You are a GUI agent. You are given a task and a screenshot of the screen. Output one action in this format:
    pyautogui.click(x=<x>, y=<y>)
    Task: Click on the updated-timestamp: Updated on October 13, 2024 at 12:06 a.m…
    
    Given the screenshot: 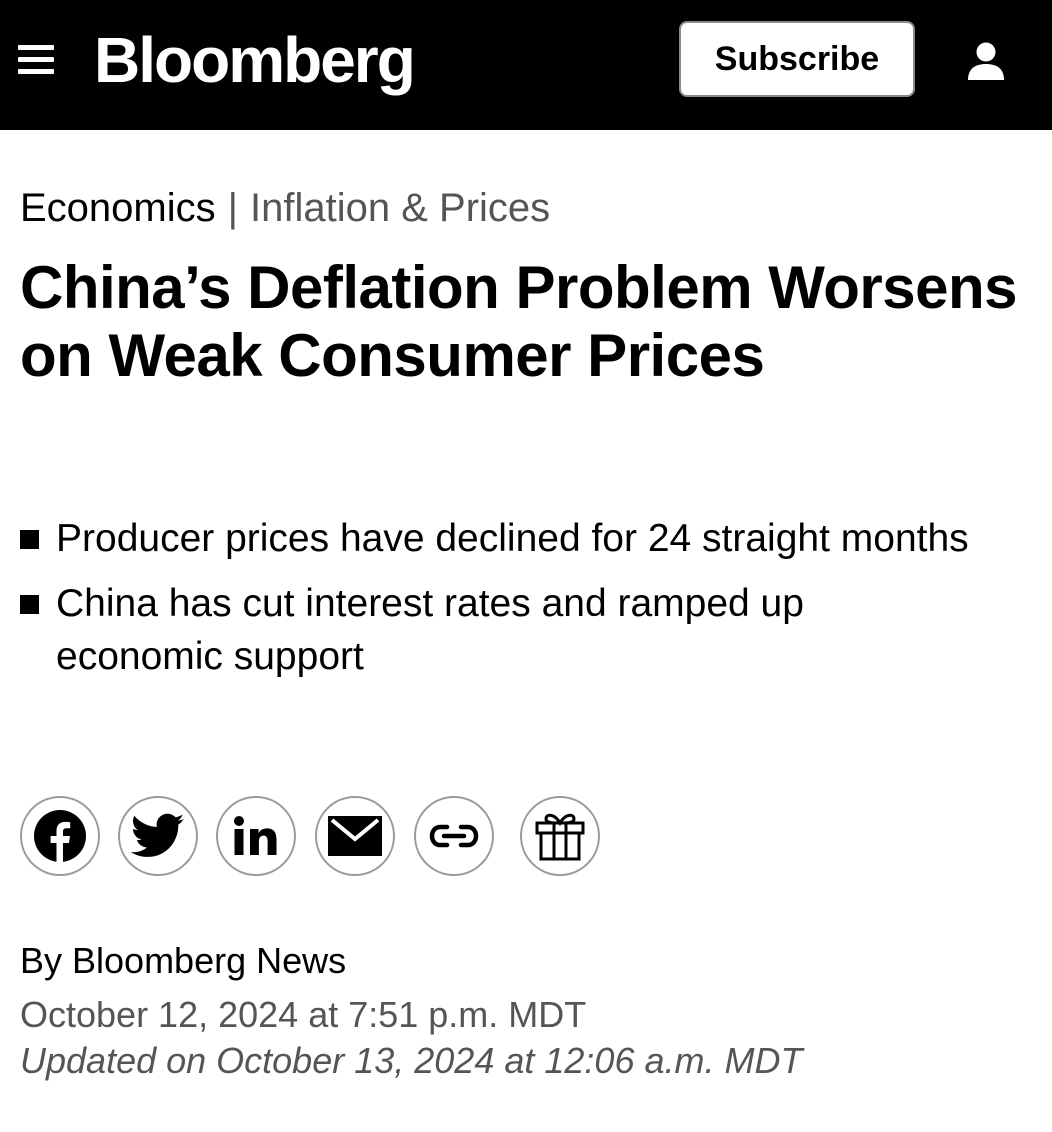 What is the action you would take?
    pyautogui.click(x=411, y=1060)
    